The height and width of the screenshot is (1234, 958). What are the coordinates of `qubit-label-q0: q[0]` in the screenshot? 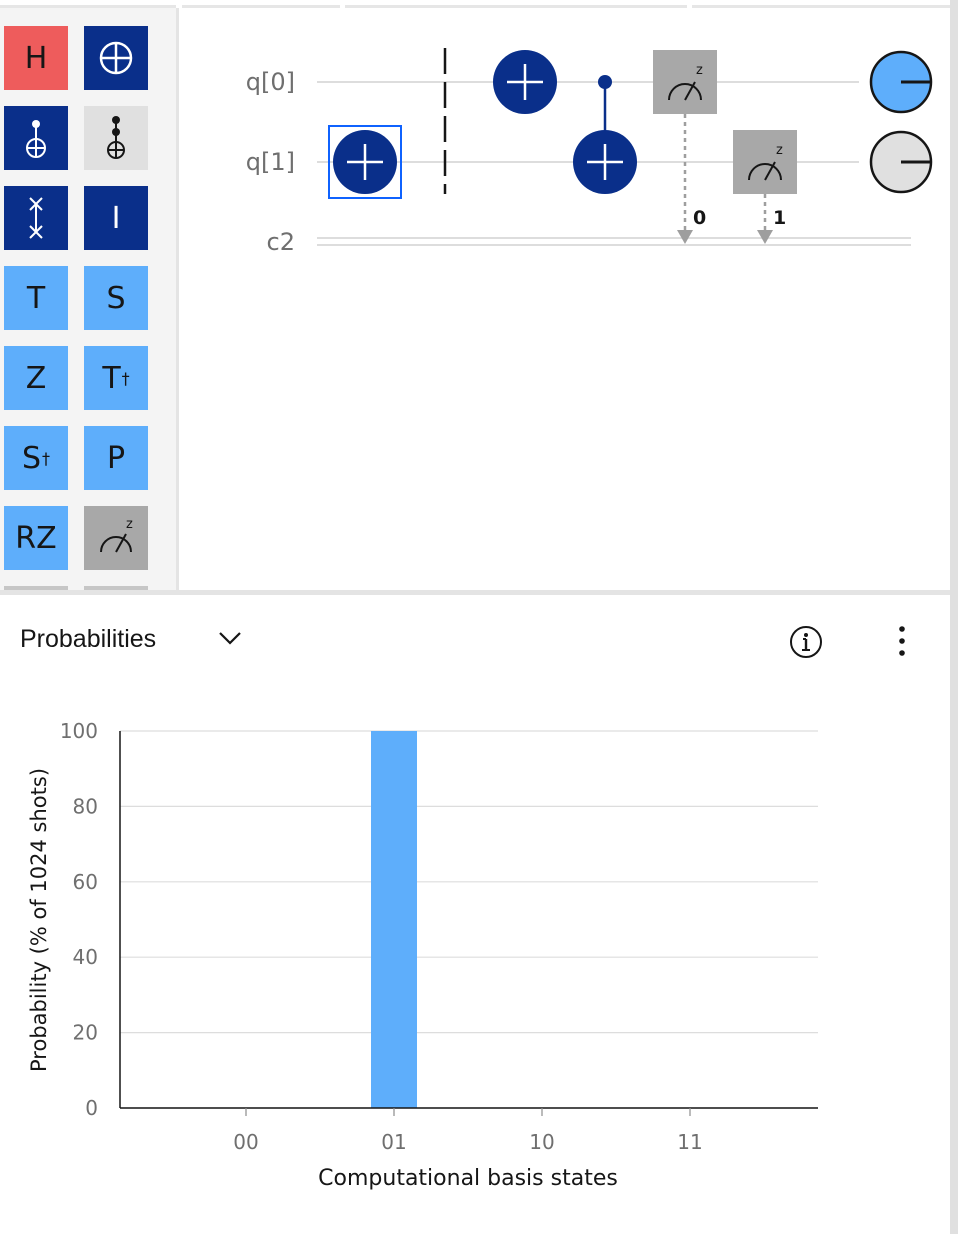 It's located at (270, 82).